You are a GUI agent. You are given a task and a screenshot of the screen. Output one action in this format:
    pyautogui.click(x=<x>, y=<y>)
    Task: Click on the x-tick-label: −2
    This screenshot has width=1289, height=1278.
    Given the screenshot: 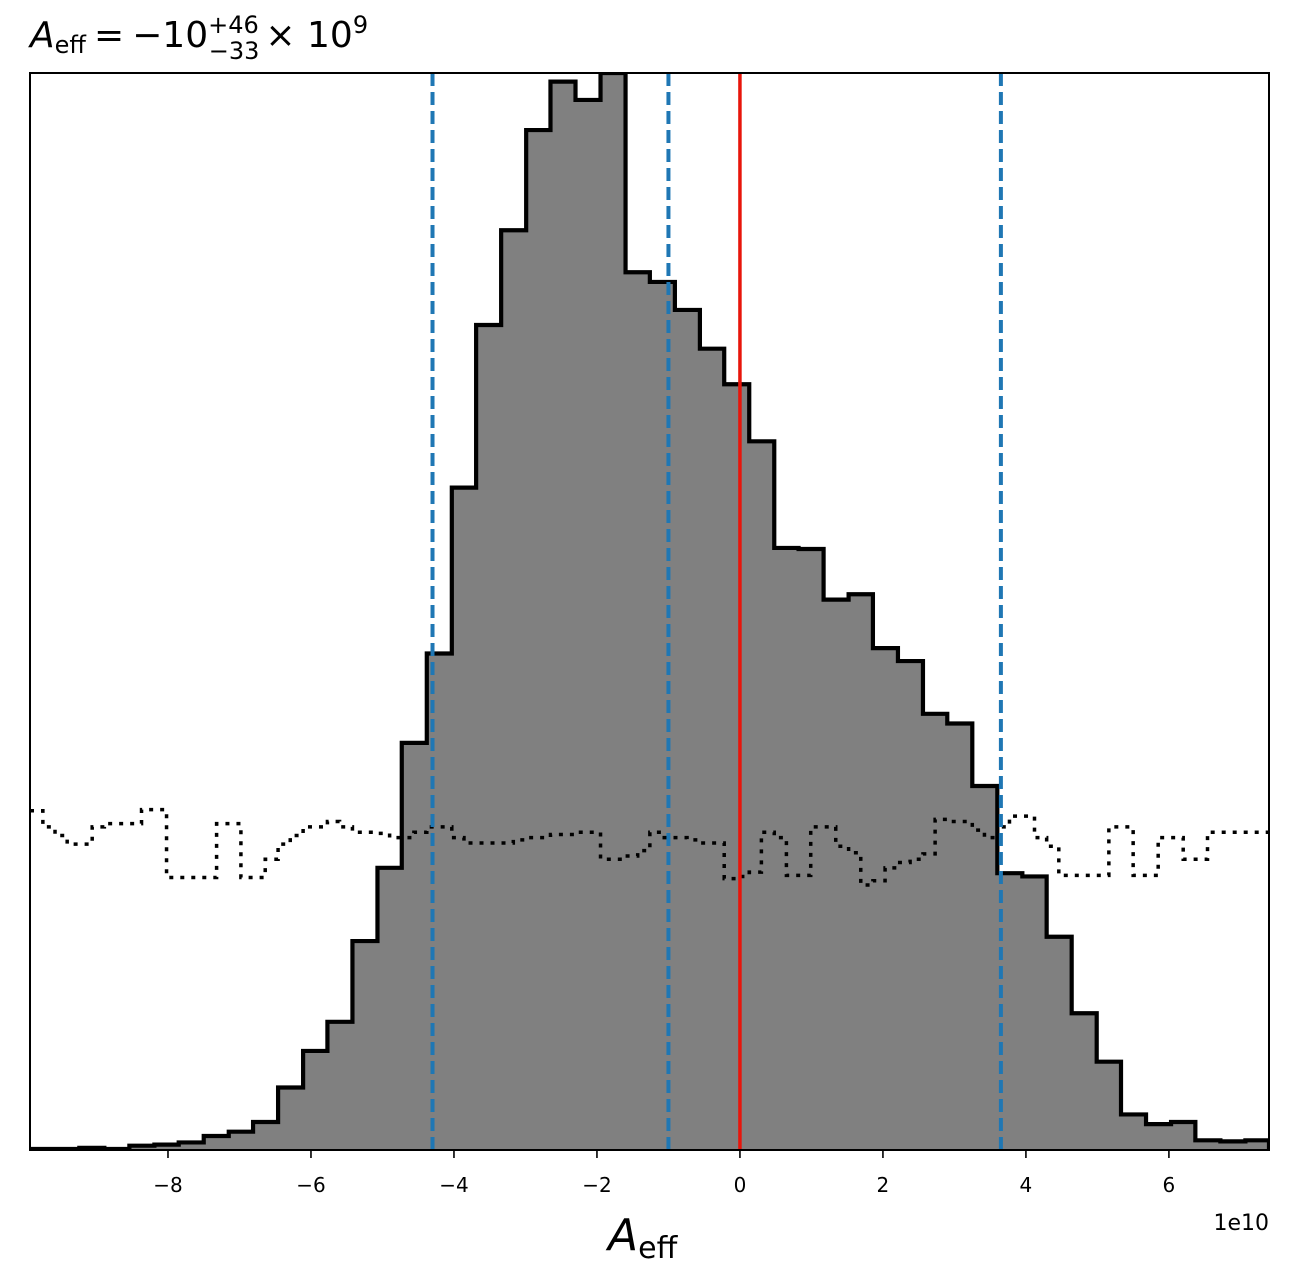 What is the action you would take?
    pyautogui.click(x=596, y=1185)
    